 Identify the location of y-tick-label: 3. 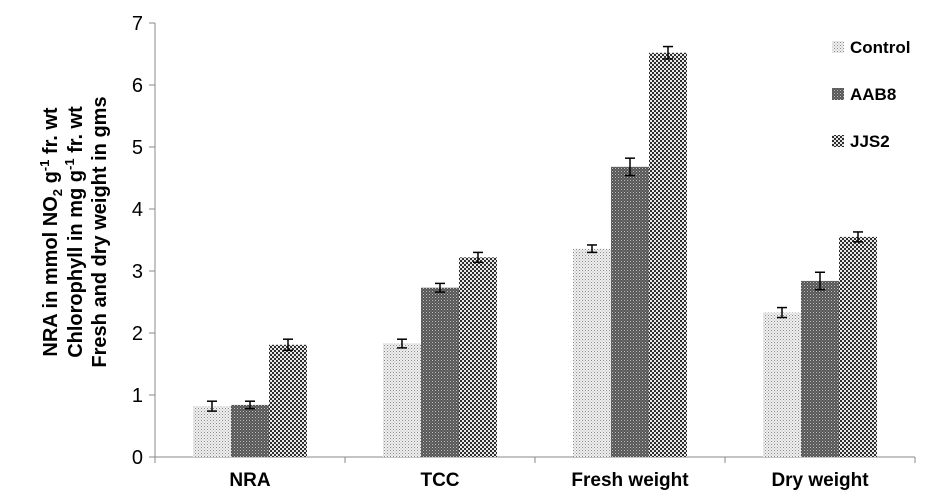
(137, 272).